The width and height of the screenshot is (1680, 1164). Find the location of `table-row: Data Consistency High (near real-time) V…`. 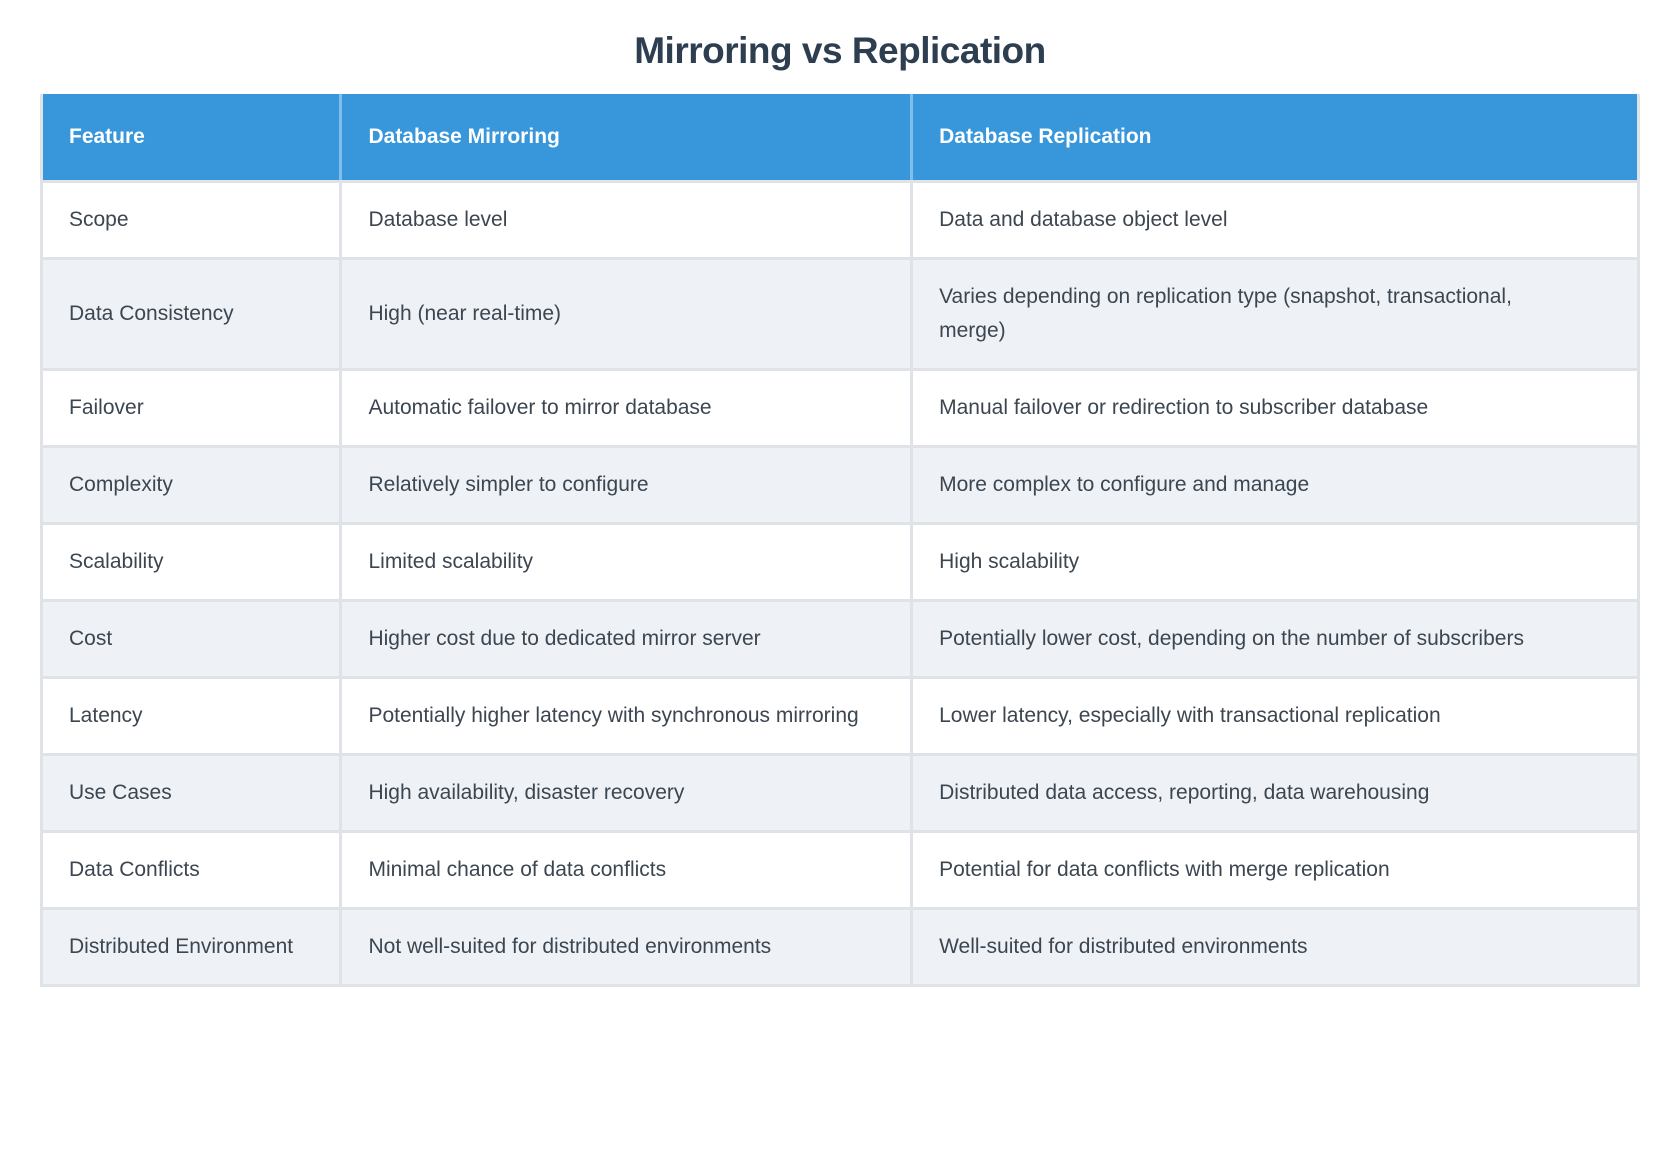

table-row: Data Consistency High (near real-time) V… is located at coordinates (840, 312).